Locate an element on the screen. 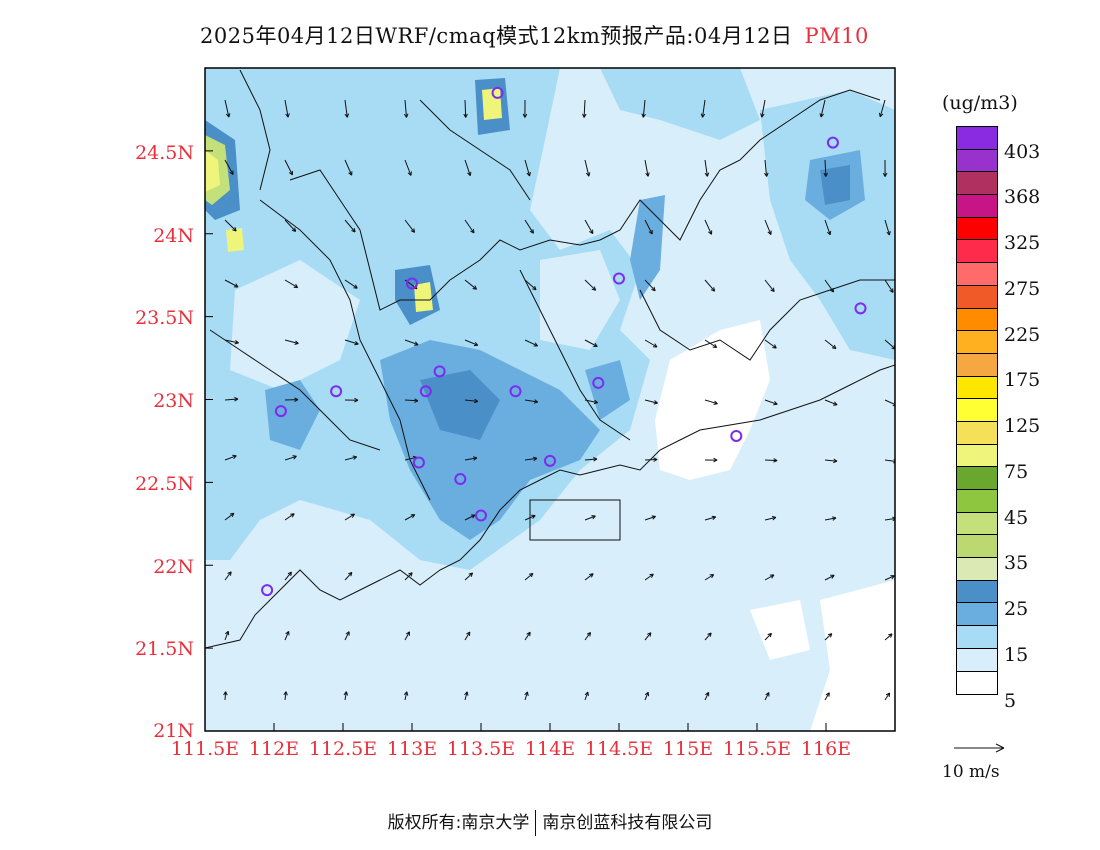  lat-tick-label: 22N is located at coordinates (173, 567).